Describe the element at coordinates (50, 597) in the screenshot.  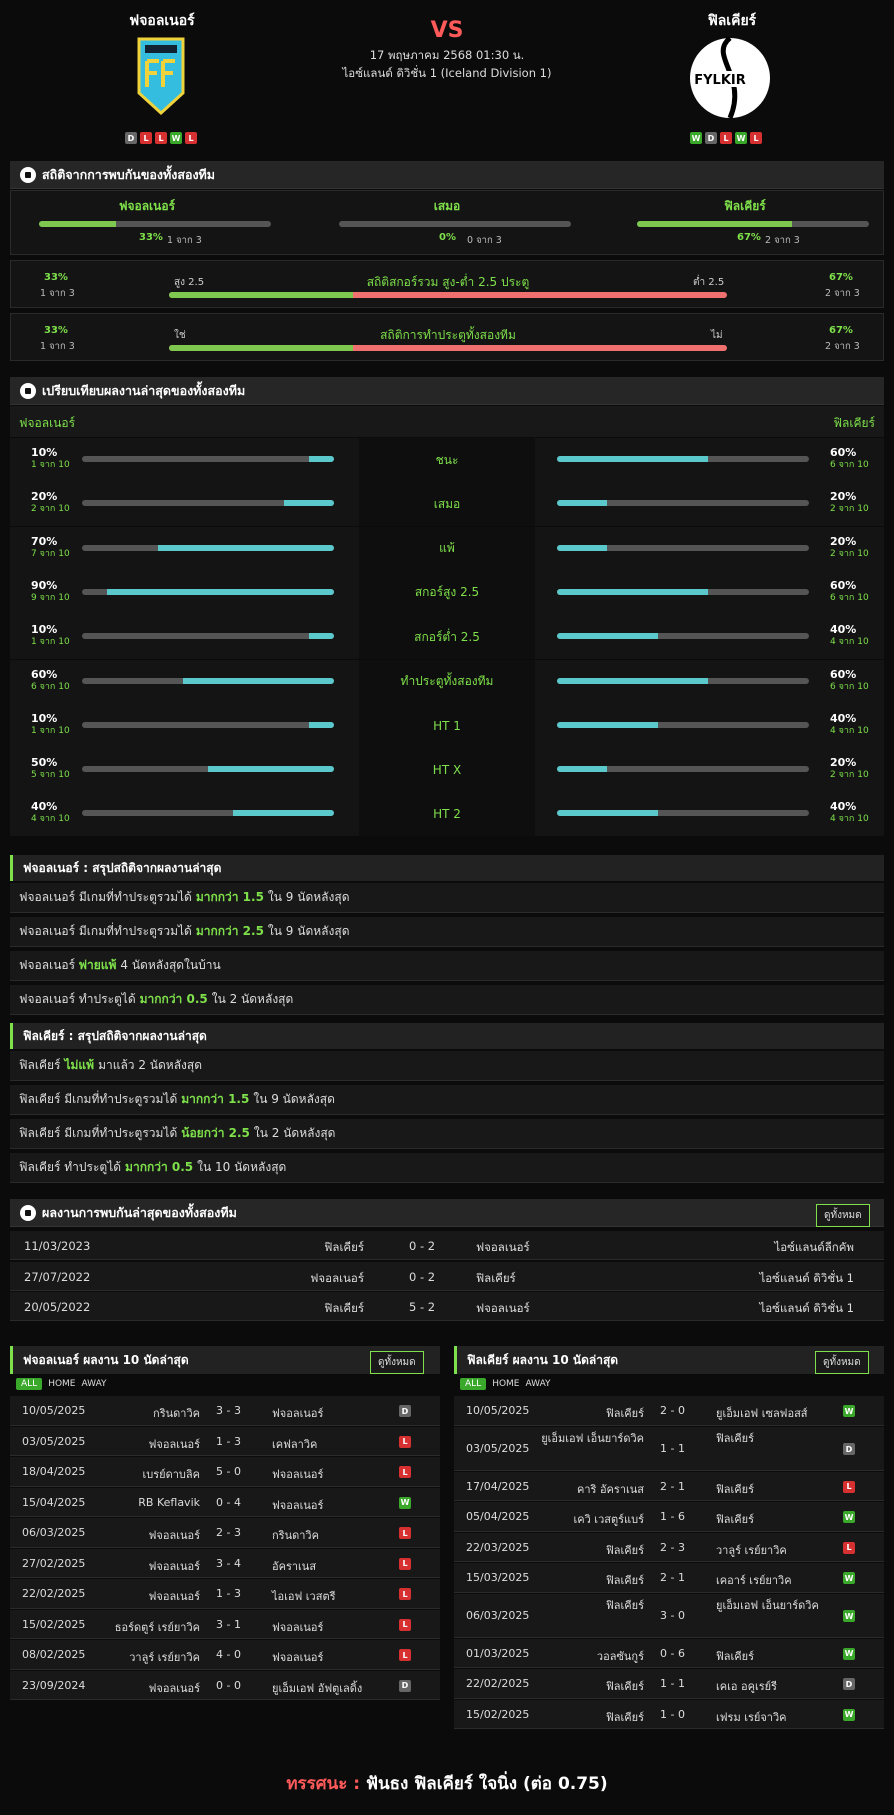
I see `compare-home-sub: 9 จาก 10` at that location.